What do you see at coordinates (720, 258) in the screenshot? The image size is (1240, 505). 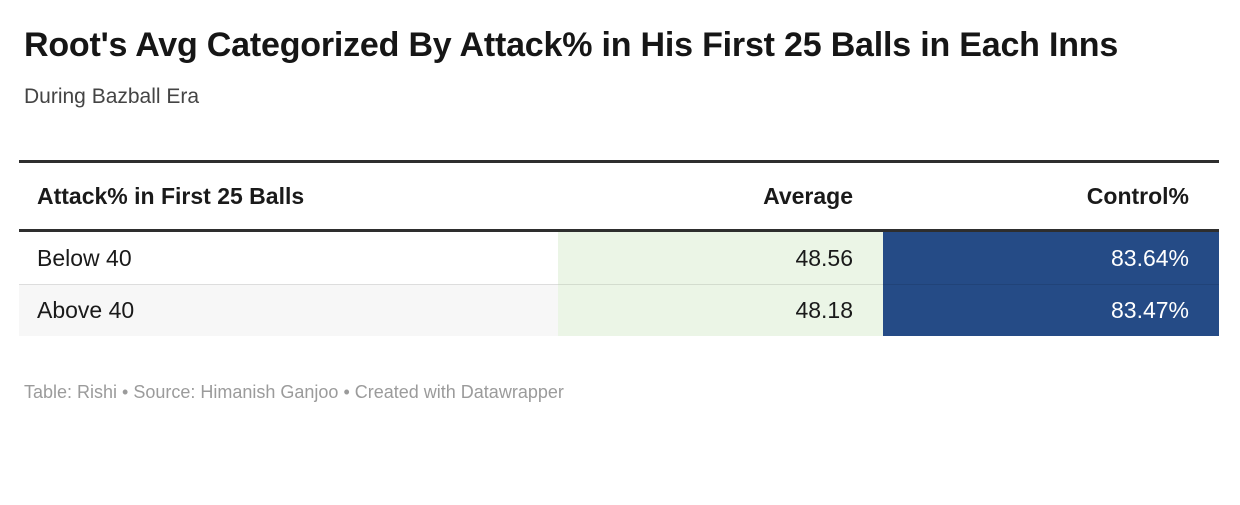 I see `average-value-cell: 48.56` at bounding box center [720, 258].